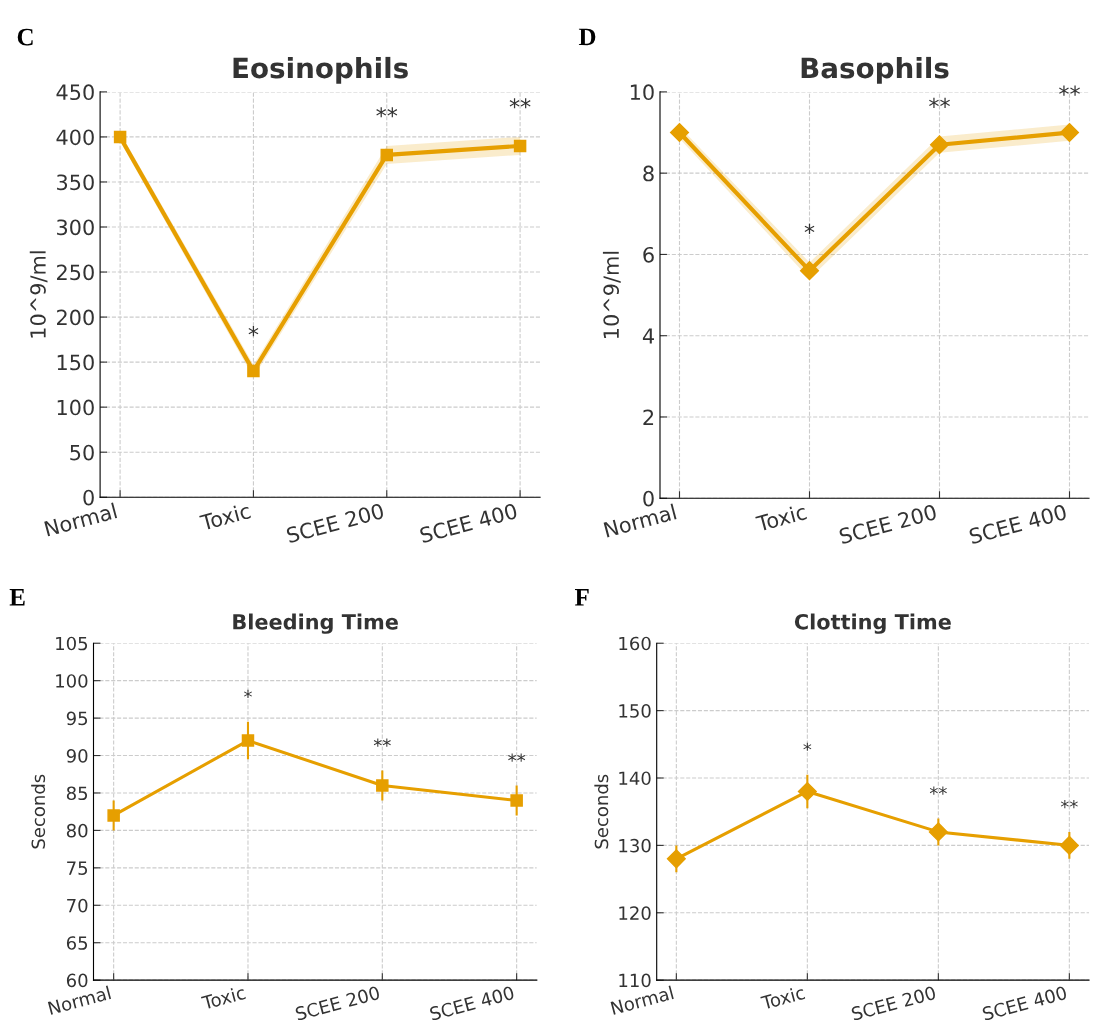  What do you see at coordinates (648, 173) in the screenshot?
I see `y-tick-label: 8` at bounding box center [648, 173].